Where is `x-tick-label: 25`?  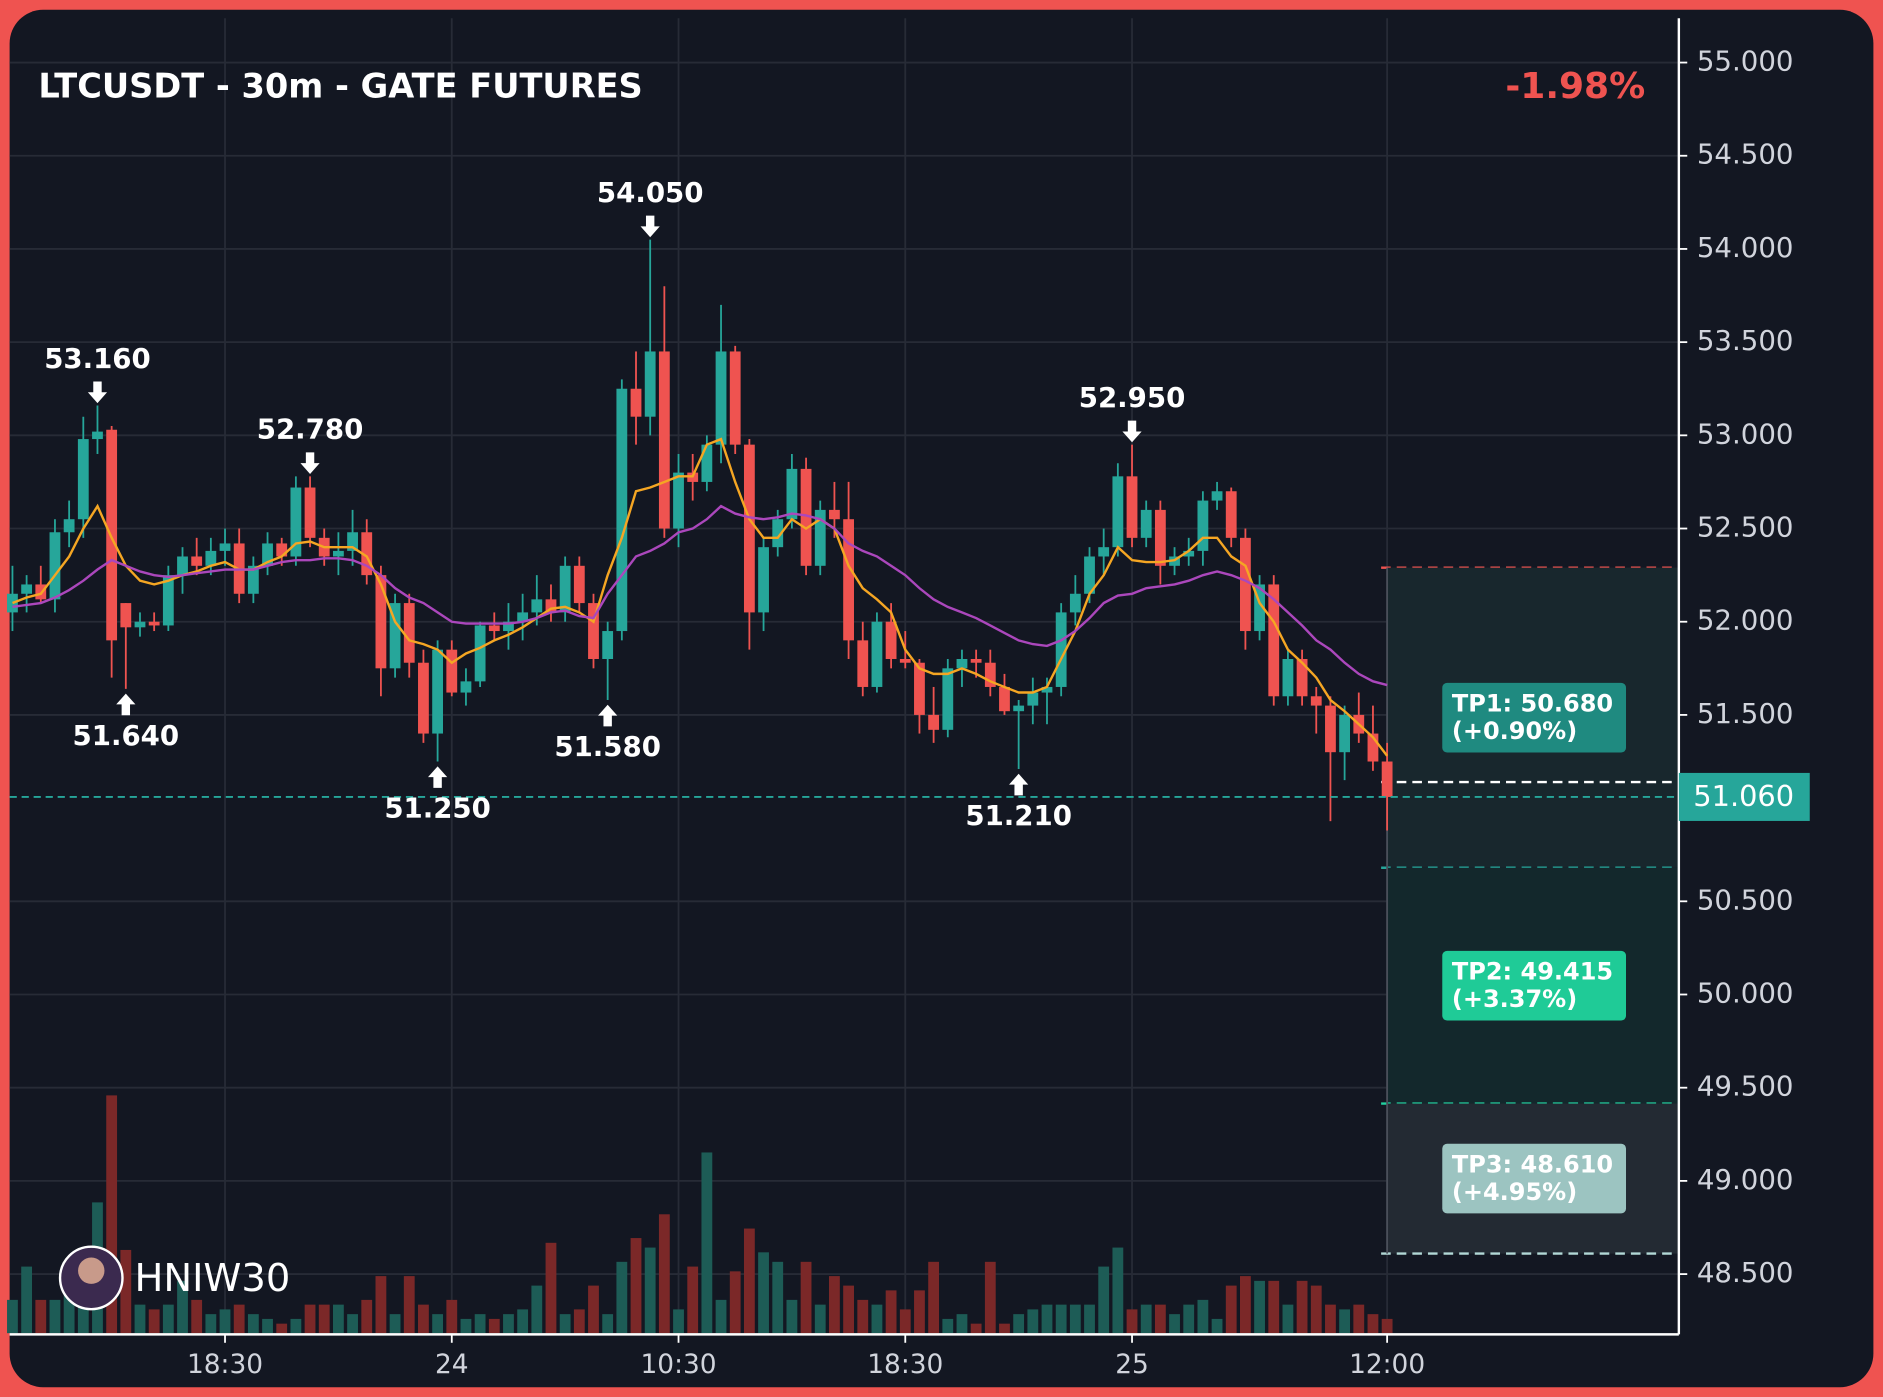 x-tick-label: 25 is located at coordinates (1132, 1364).